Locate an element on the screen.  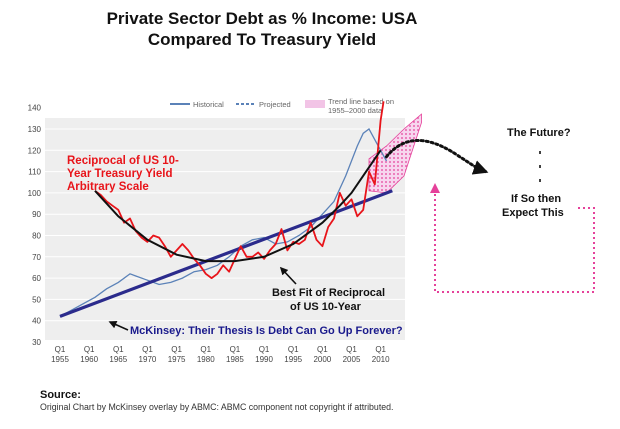
legend-trend-swatch is located at coordinates (315, 104).